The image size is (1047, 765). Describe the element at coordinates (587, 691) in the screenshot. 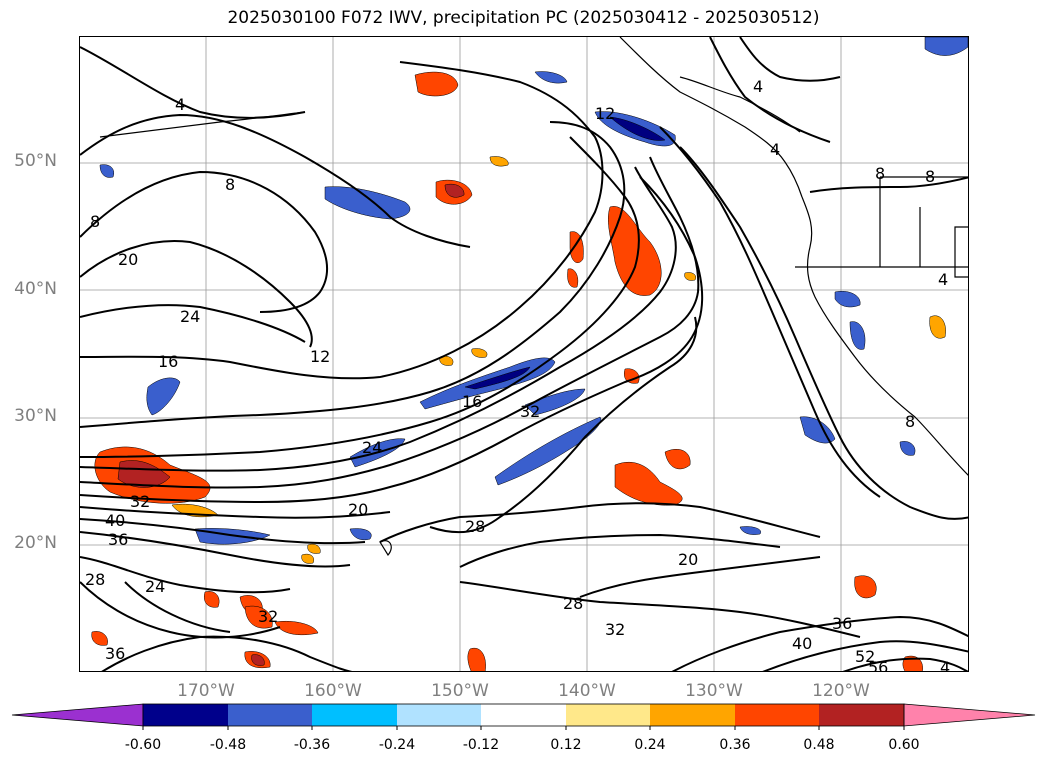

I see `lon-label-140w: 140°W` at that location.